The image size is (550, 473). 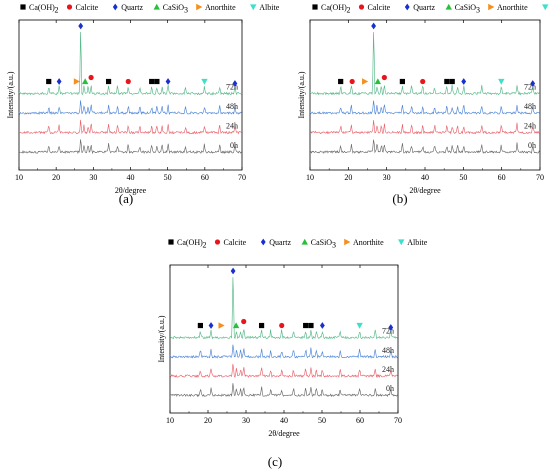 What do you see at coordinates (284, 420) in the screenshot?
I see `x-tick-label: 40` at bounding box center [284, 420].